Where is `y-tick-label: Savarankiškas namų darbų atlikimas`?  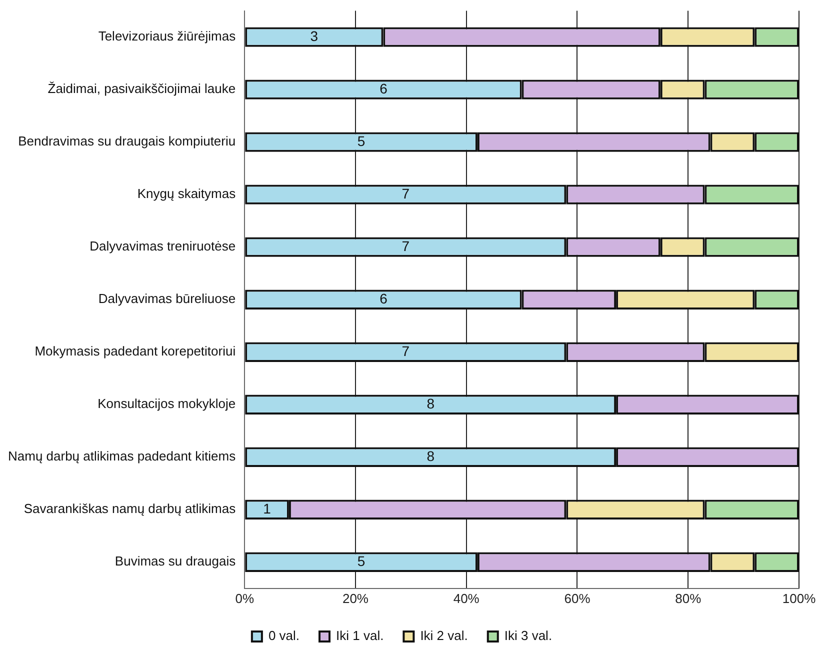
y-tick-label: Savarankiškas namų darbų atlikimas is located at coordinates (130, 508).